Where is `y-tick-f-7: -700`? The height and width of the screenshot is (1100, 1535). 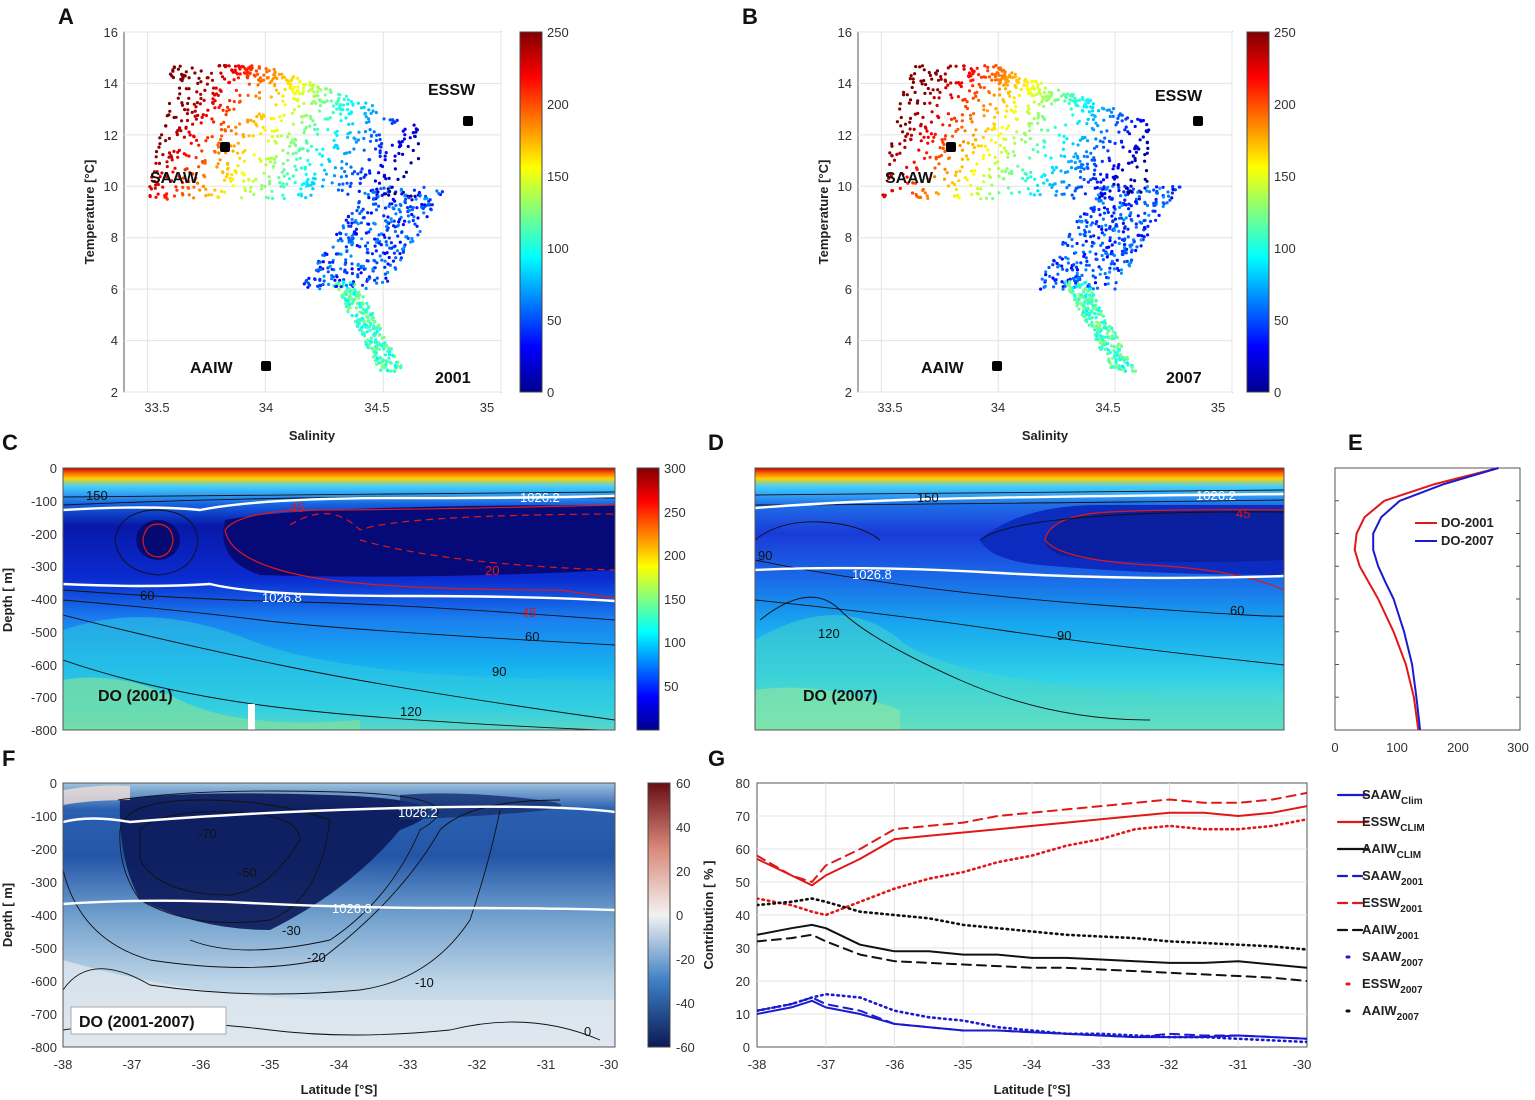 y-tick-f-7: -700 is located at coordinates (44, 1014).